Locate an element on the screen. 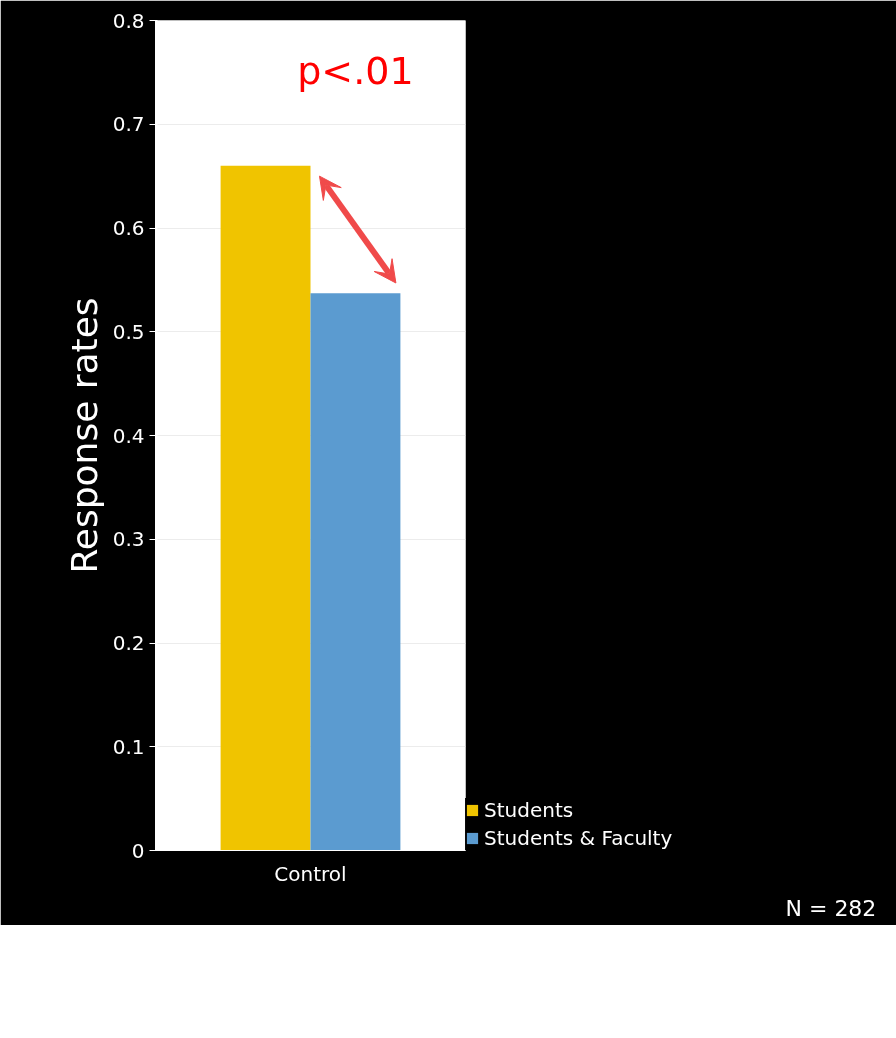 This screenshot has width=896, height=1038. y-tick-label: 0 is located at coordinates (138, 850).